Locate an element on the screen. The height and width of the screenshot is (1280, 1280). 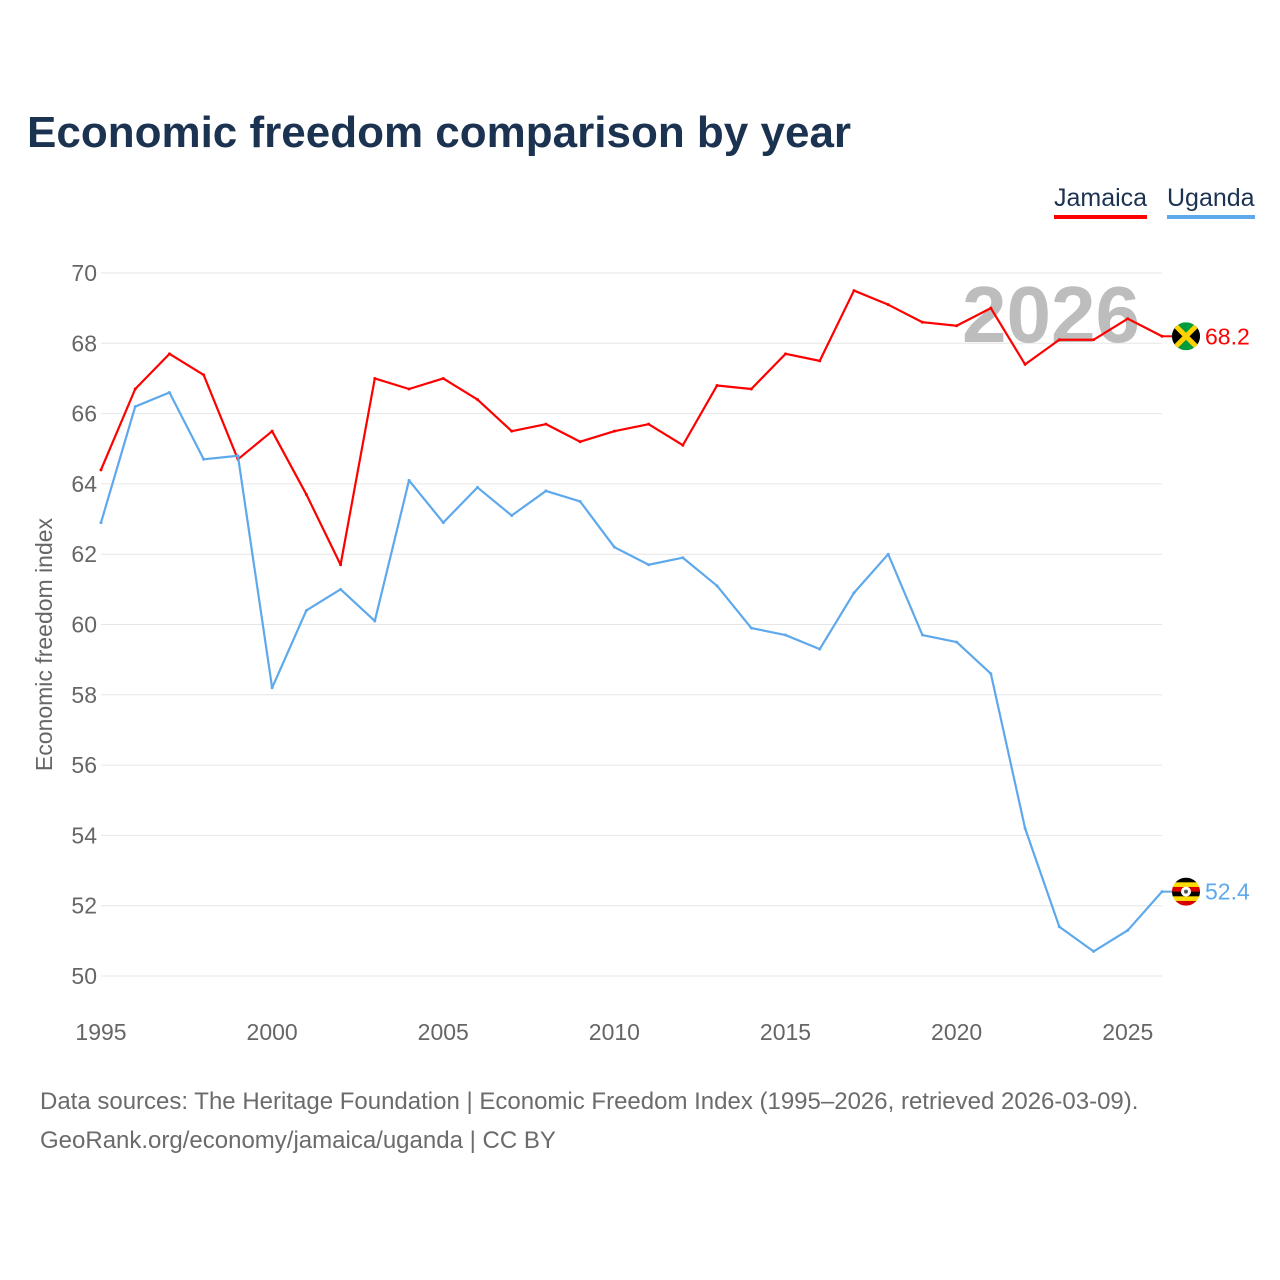
end-value-label-uganda: 52.4 is located at coordinates (1227, 892).